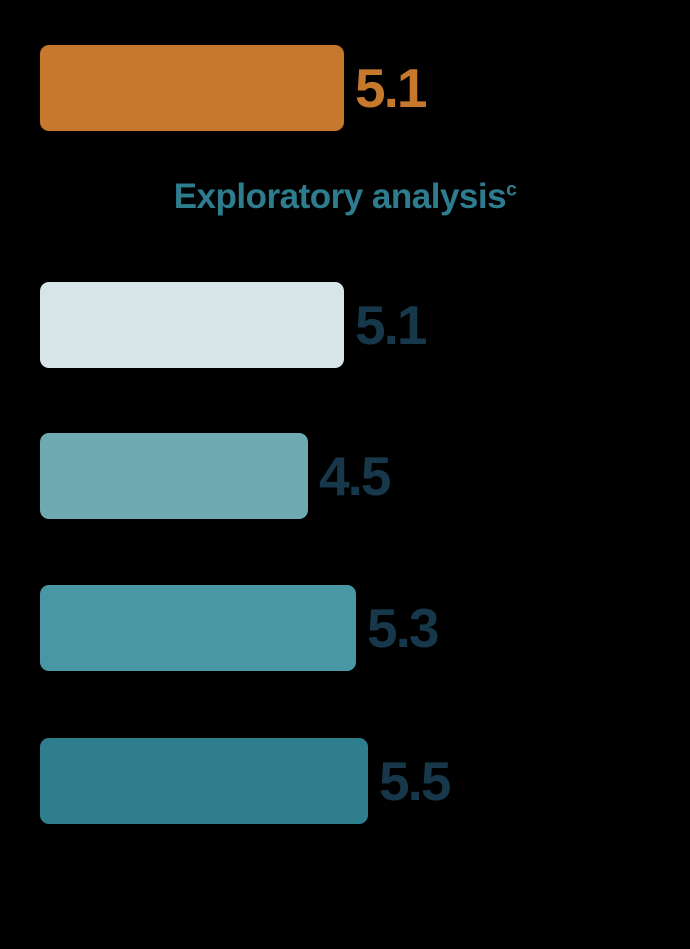 This screenshot has height=949, width=690. I want to click on bar-value-label: 5.5, so click(415, 780).